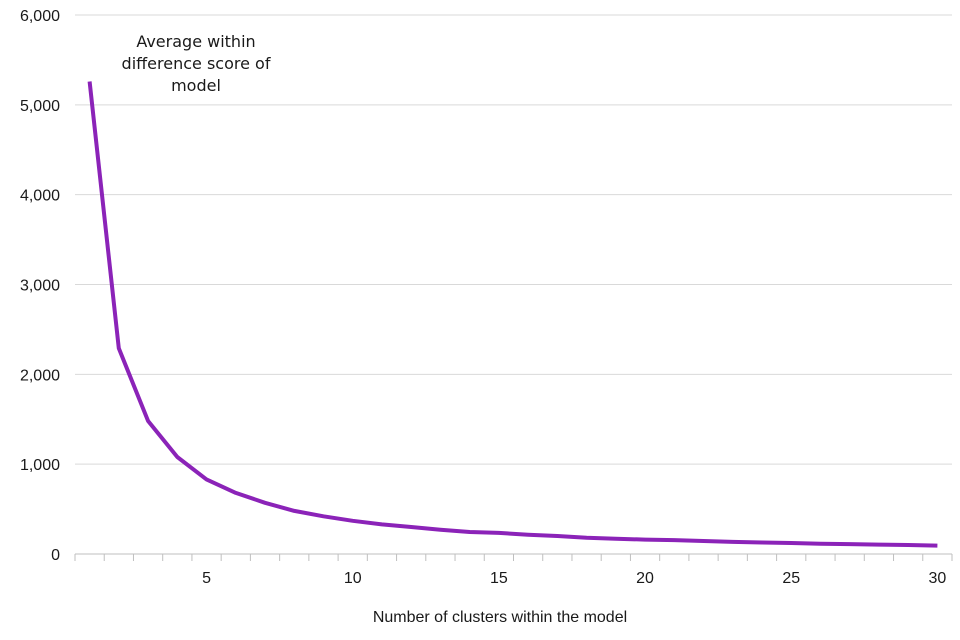  What do you see at coordinates (645, 578) in the screenshot?
I see `x-tick-label: 20` at bounding box center [645, 578].